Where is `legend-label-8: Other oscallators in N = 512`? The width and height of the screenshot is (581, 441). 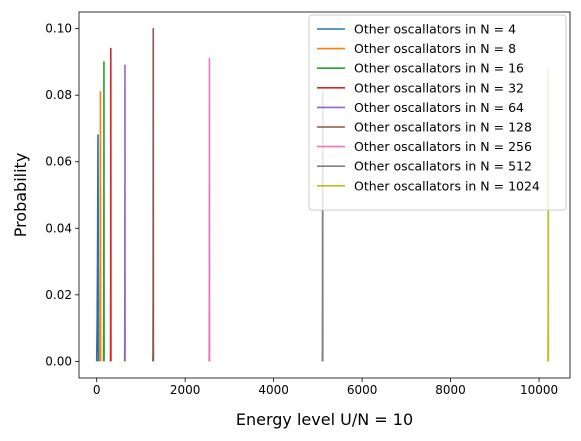
legend-label-8: Other oscallators in N = 512 is located at coordinates (443, 166).